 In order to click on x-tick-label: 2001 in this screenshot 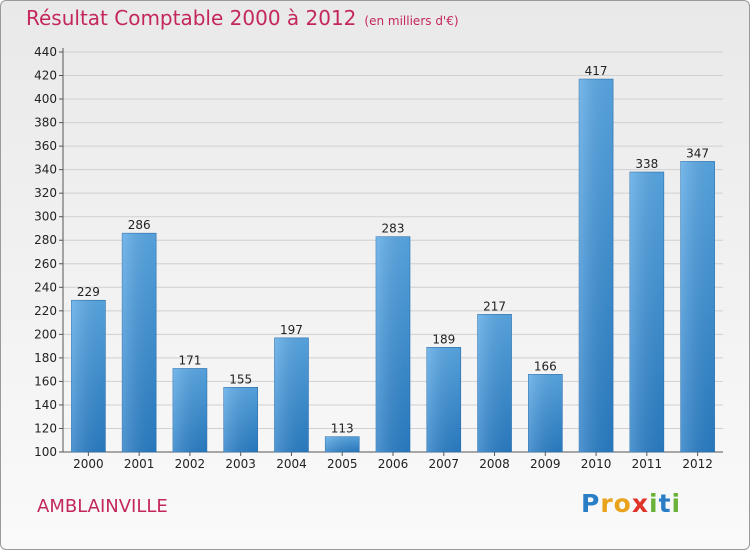, I will do `click(139, 464)`.